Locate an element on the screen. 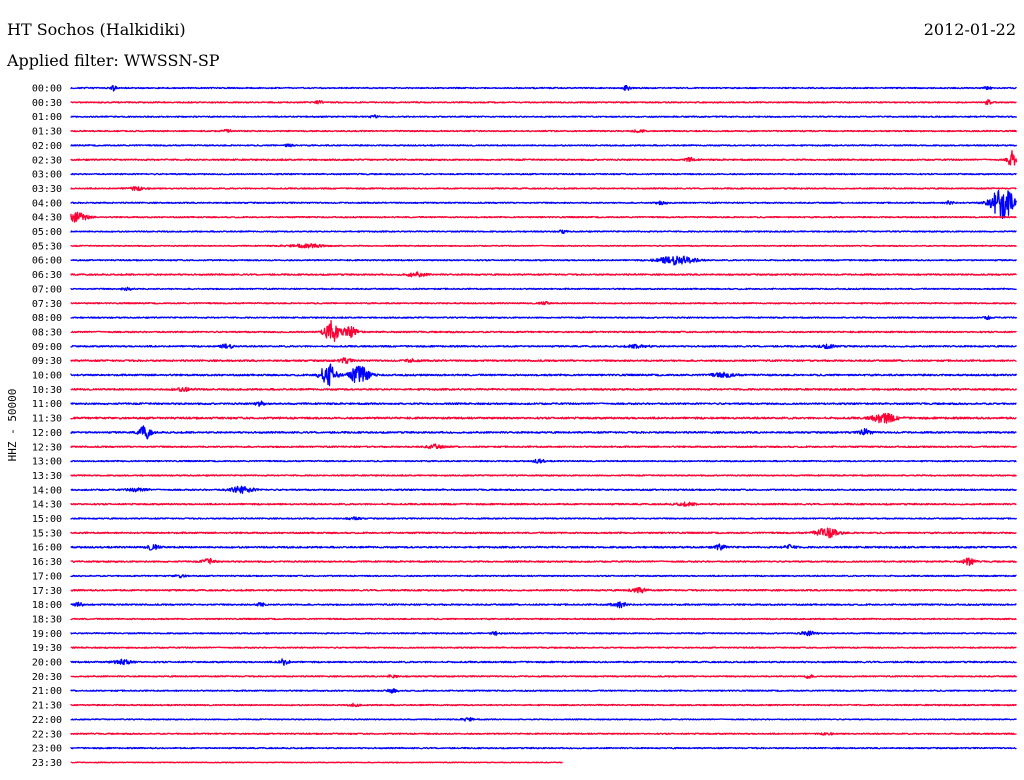 The height and width of the screenshot is (780, 1024). time-label: 00:30 is located at coordinates (47, 103).